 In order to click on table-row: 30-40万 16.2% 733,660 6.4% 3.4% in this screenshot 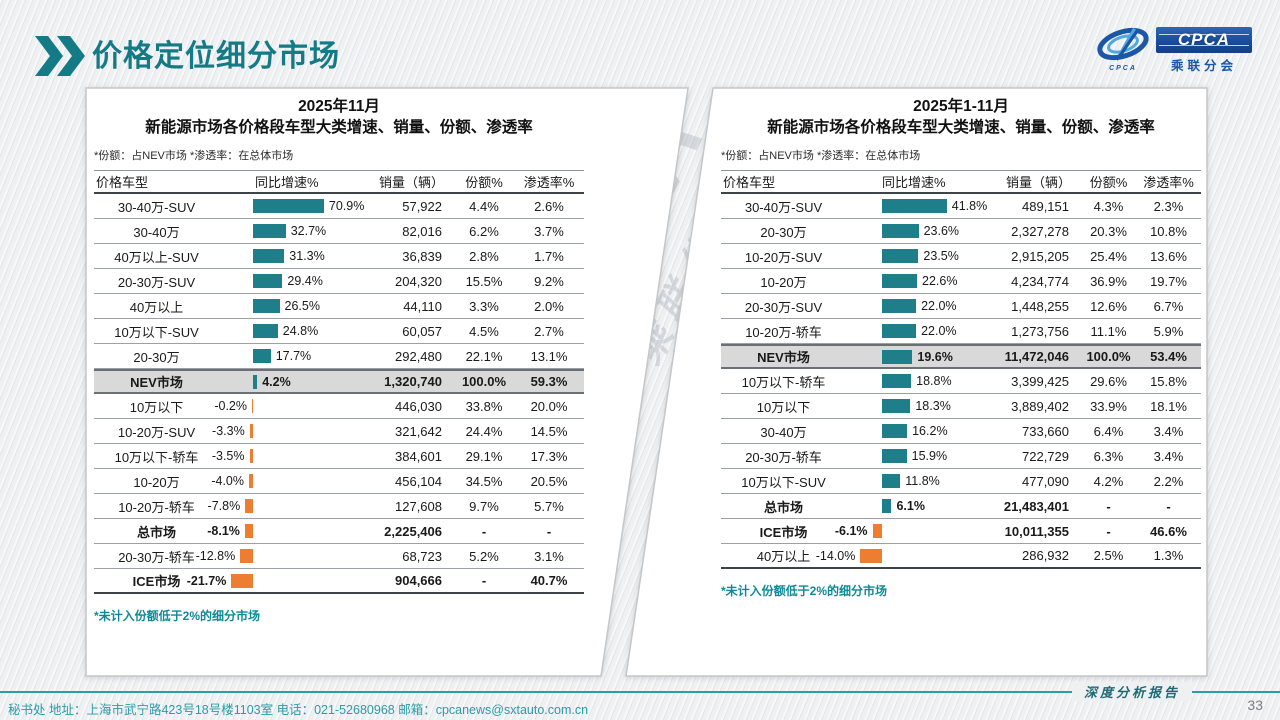, I will do `click(961, 431)`.